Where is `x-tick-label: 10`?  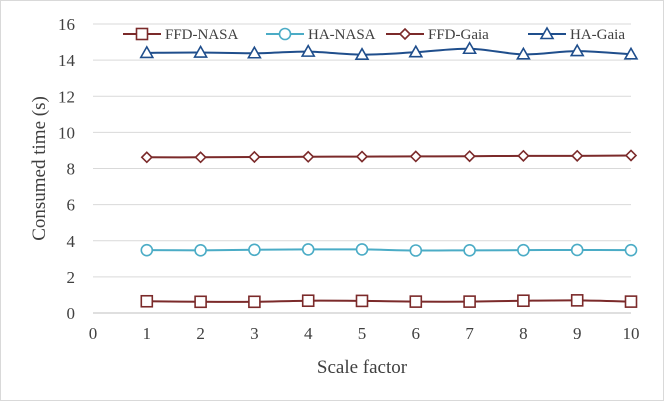 x-tick-label: 10 is located at coordinates (631, 333).